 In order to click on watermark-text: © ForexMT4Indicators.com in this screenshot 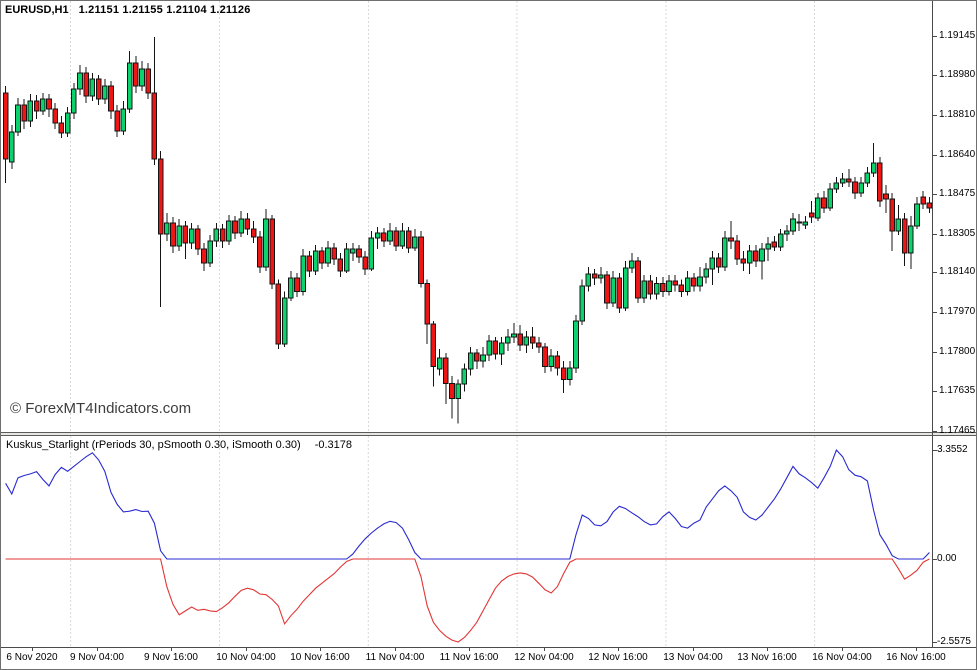, I will do `click(101, 408)`.